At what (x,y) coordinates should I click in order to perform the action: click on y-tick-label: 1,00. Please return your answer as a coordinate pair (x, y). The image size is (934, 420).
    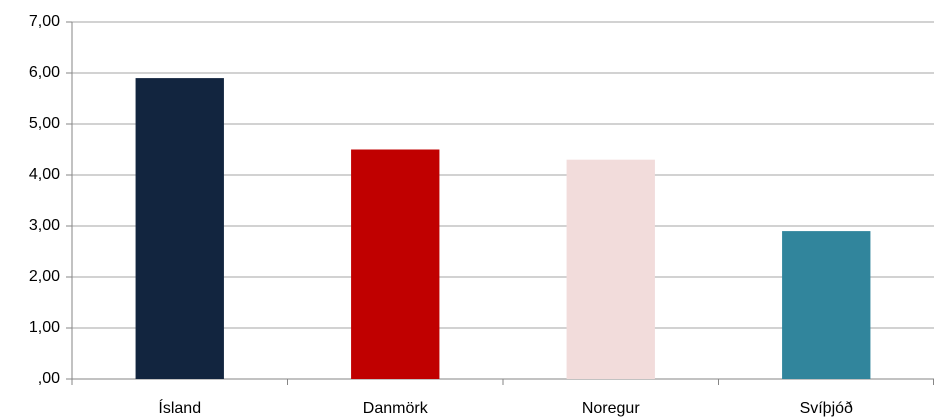
    Looking at the image, I should click on (44, 327).